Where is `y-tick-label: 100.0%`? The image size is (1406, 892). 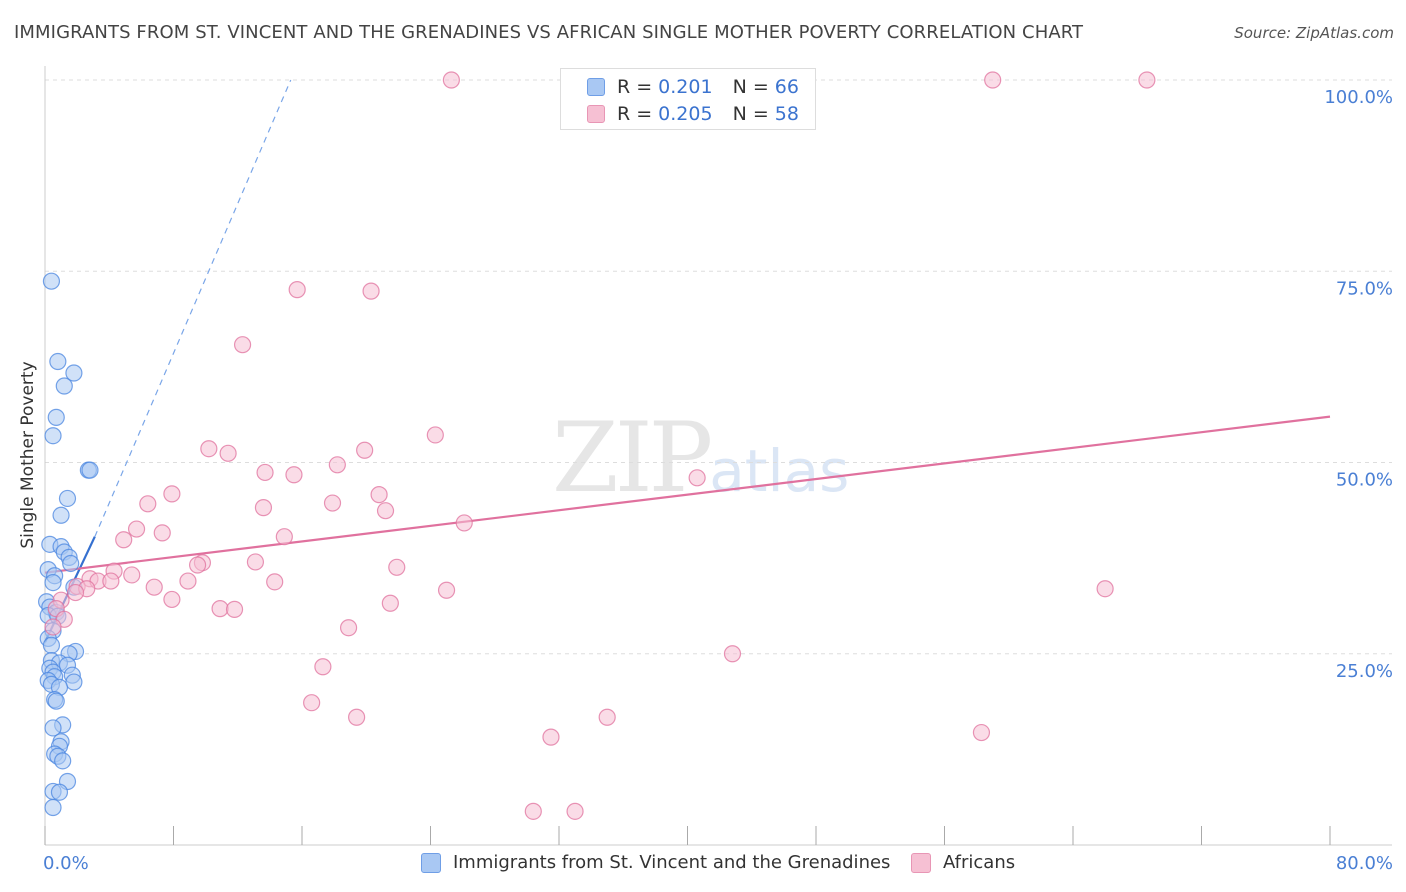
y-tick-label: 100.0% is located at coordinates (1358, 97).